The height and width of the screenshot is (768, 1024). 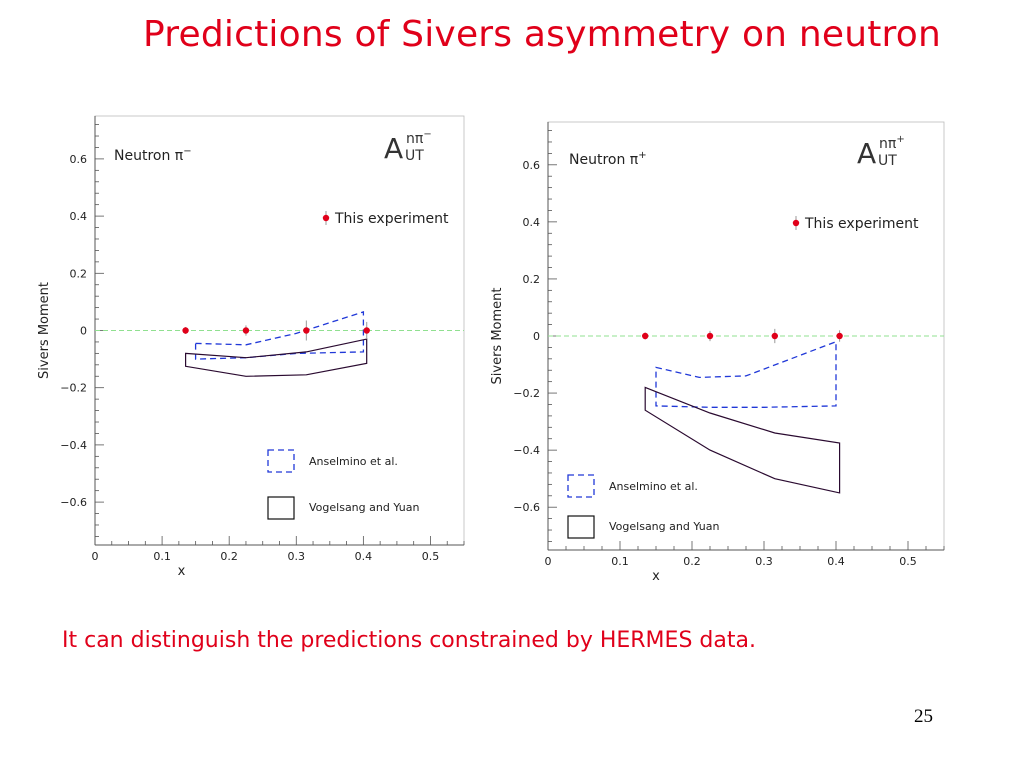 I want to click on asymmetry-superscript: nπ+, so click(x=892, y=143).